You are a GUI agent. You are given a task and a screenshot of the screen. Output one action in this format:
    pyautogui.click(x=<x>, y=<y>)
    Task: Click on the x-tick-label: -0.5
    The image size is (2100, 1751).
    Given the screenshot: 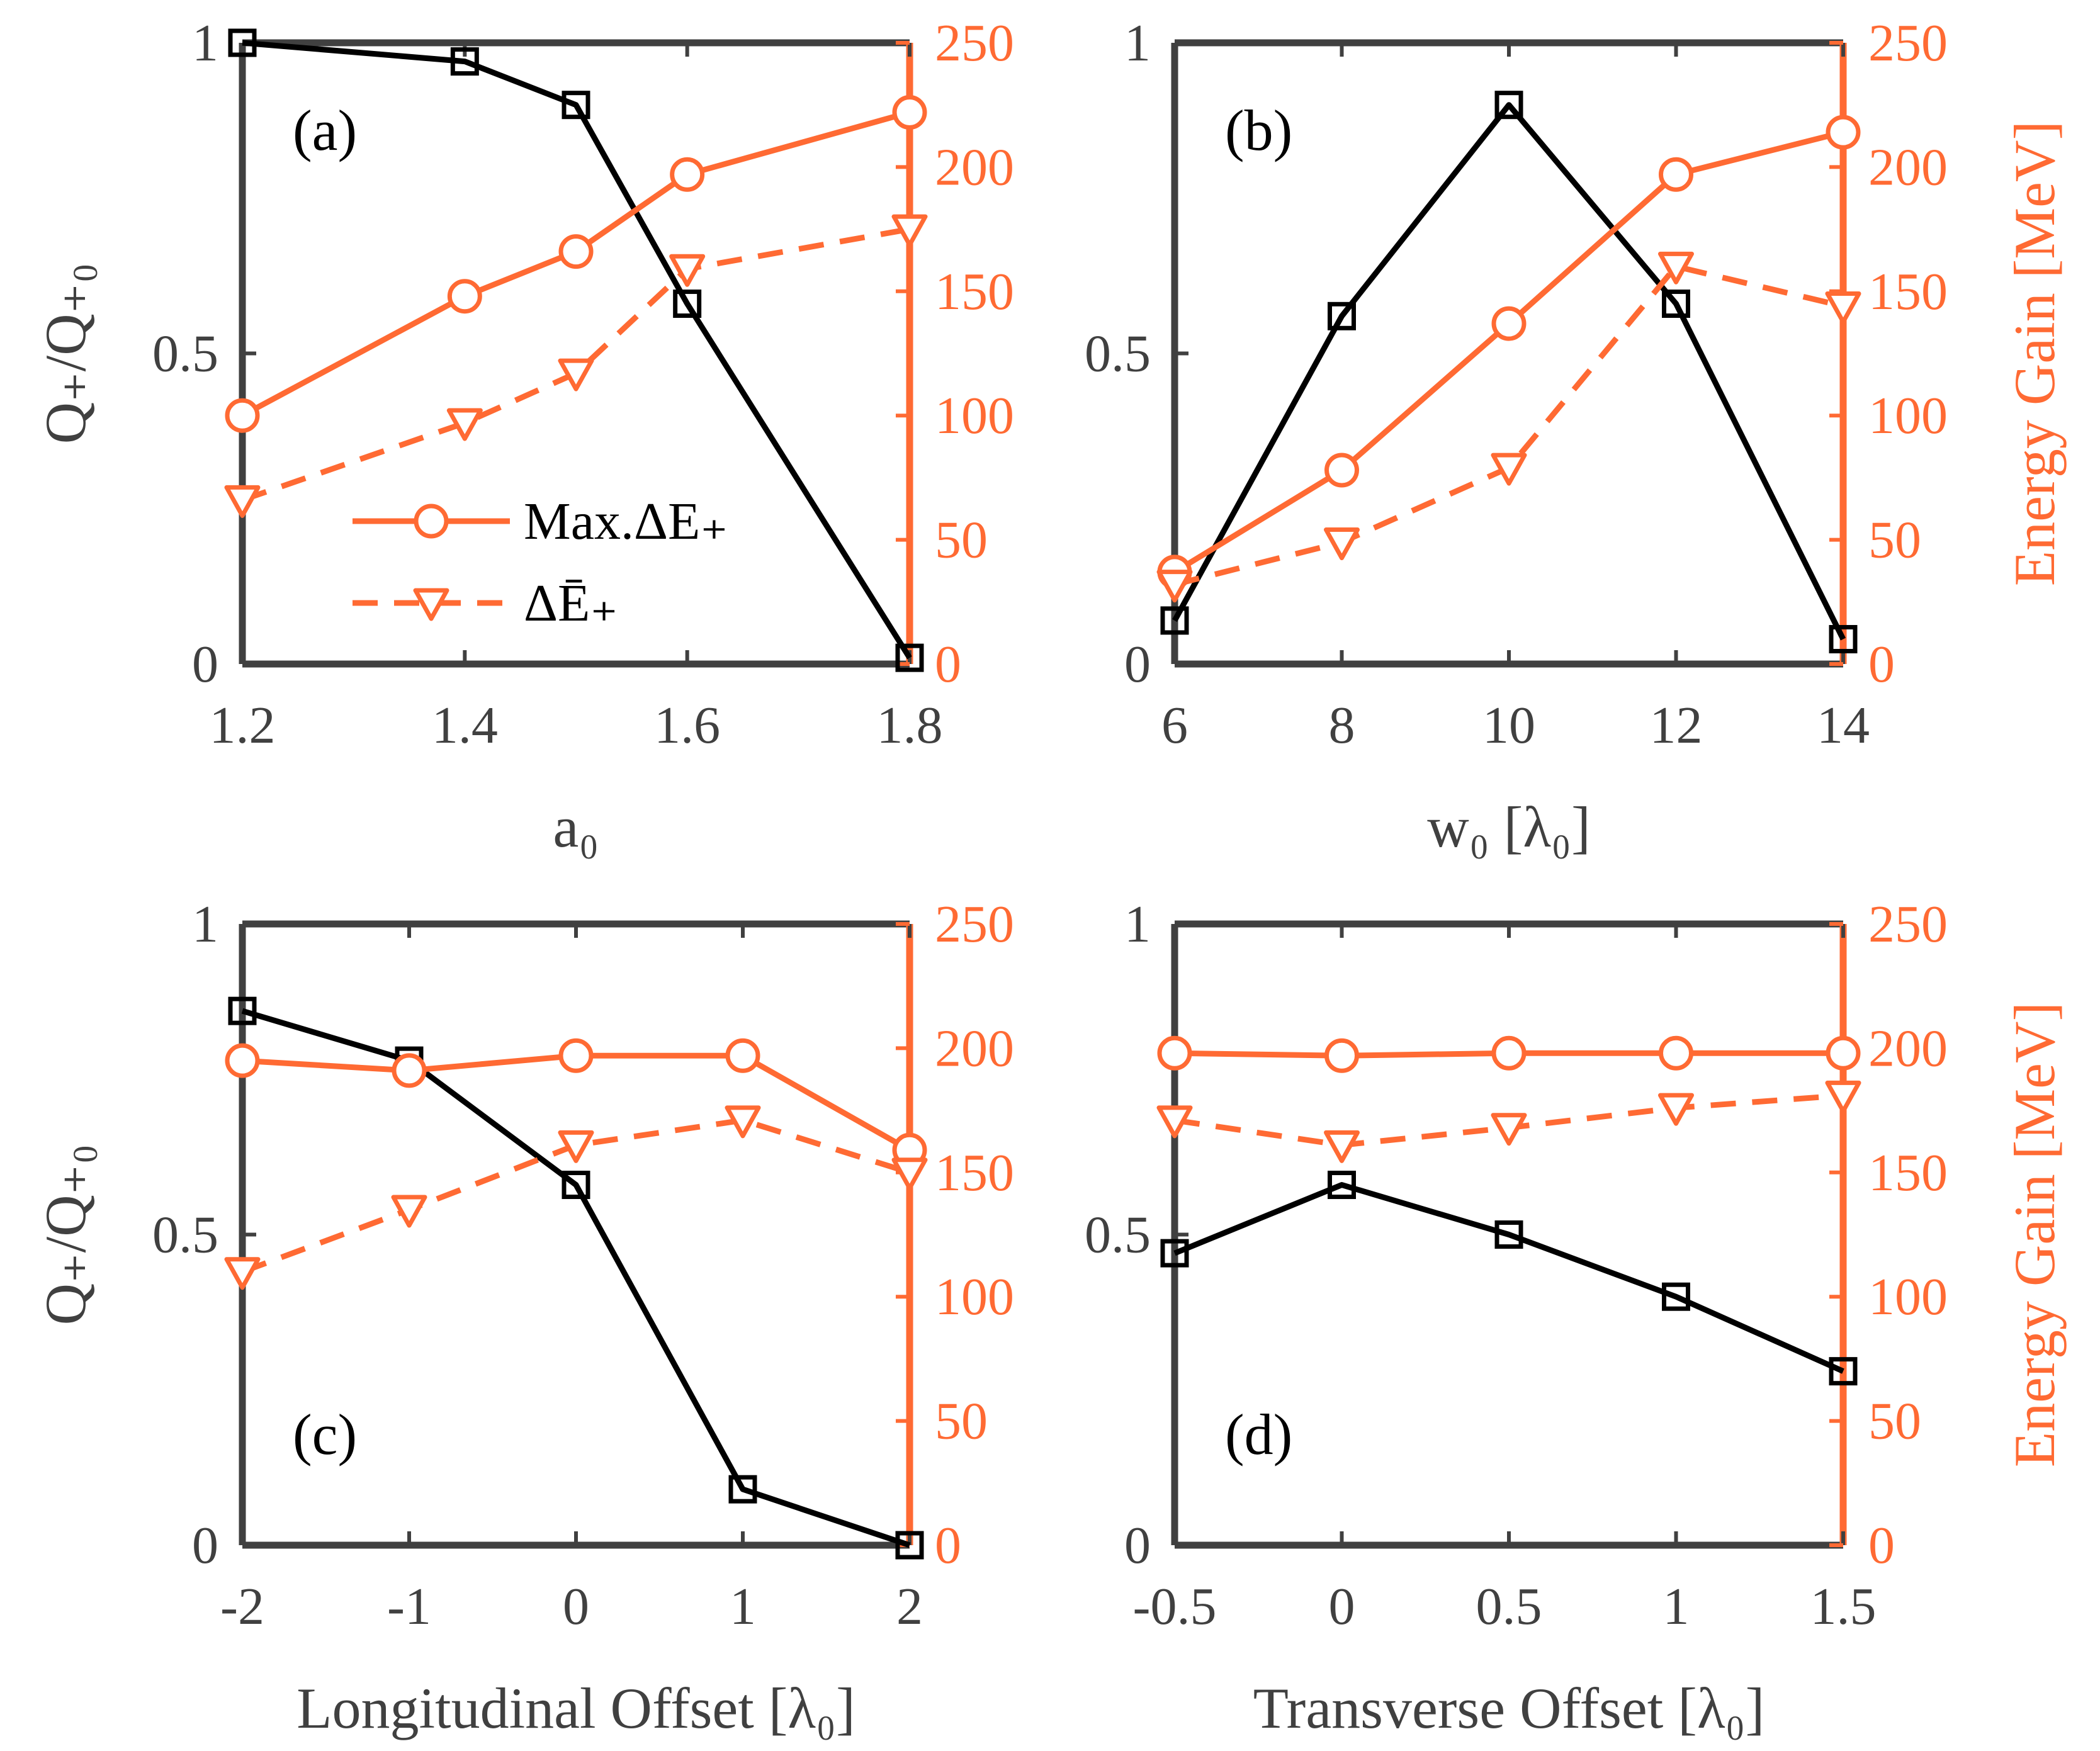 What is the action you would take?
    pyautogui.click(x=1175, y=1606)
    